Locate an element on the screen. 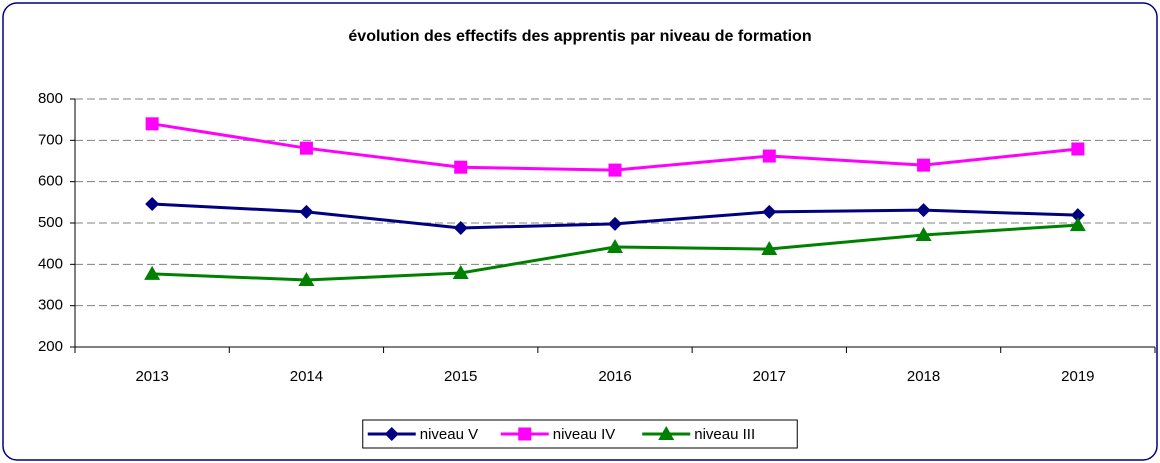  x-tick-label: 2019 is located at coordinates (1077, 376).